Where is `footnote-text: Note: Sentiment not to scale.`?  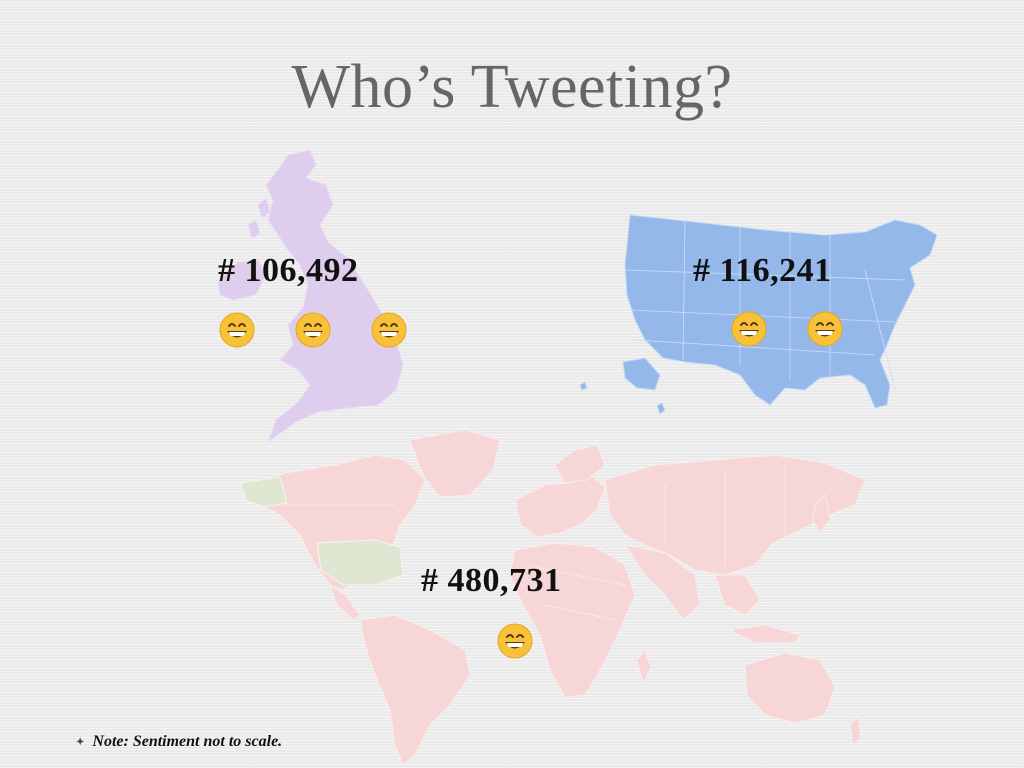 footnote-text: Note: Sentiment not to scale. is located at coordinates (187, 741).